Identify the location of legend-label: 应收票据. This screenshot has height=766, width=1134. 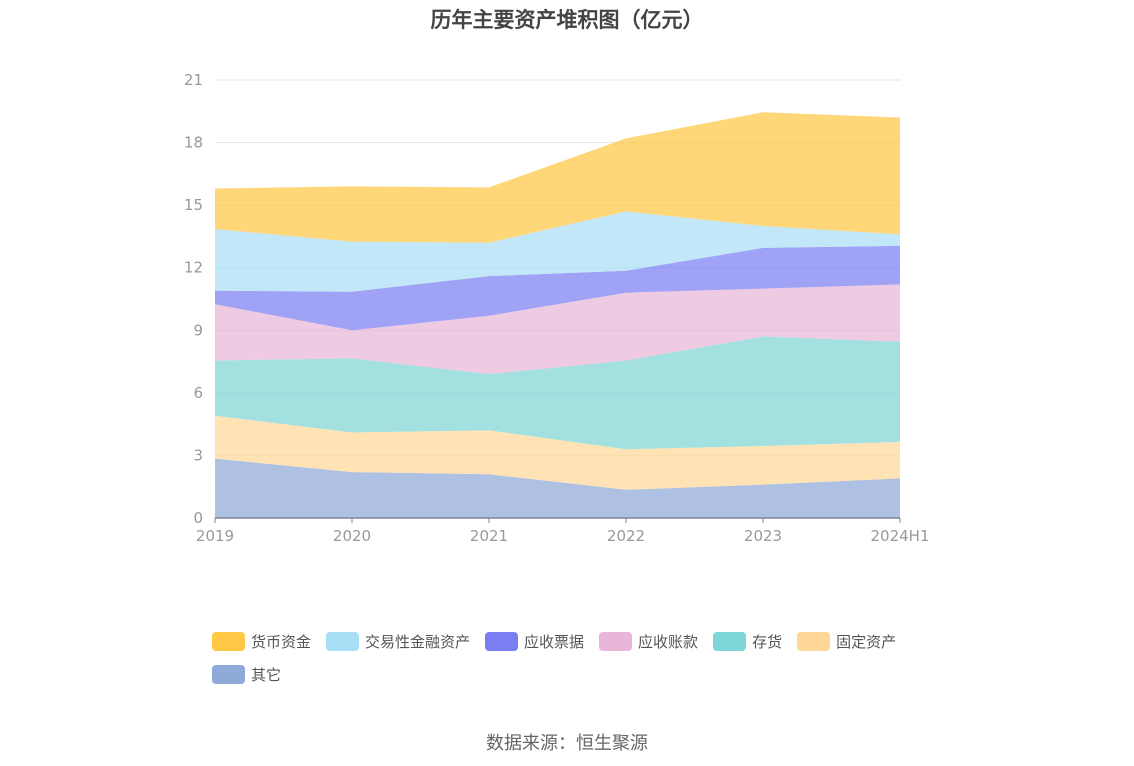
(554, 642).